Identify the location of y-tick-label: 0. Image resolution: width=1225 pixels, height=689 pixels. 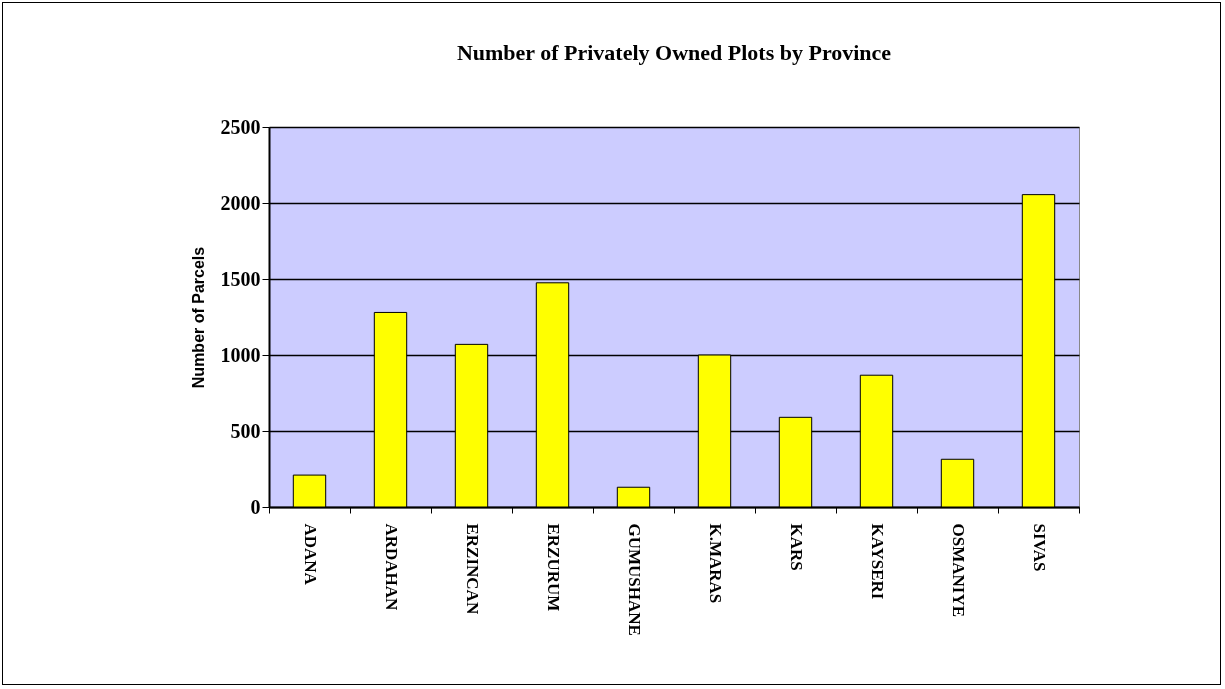
(255, 506).